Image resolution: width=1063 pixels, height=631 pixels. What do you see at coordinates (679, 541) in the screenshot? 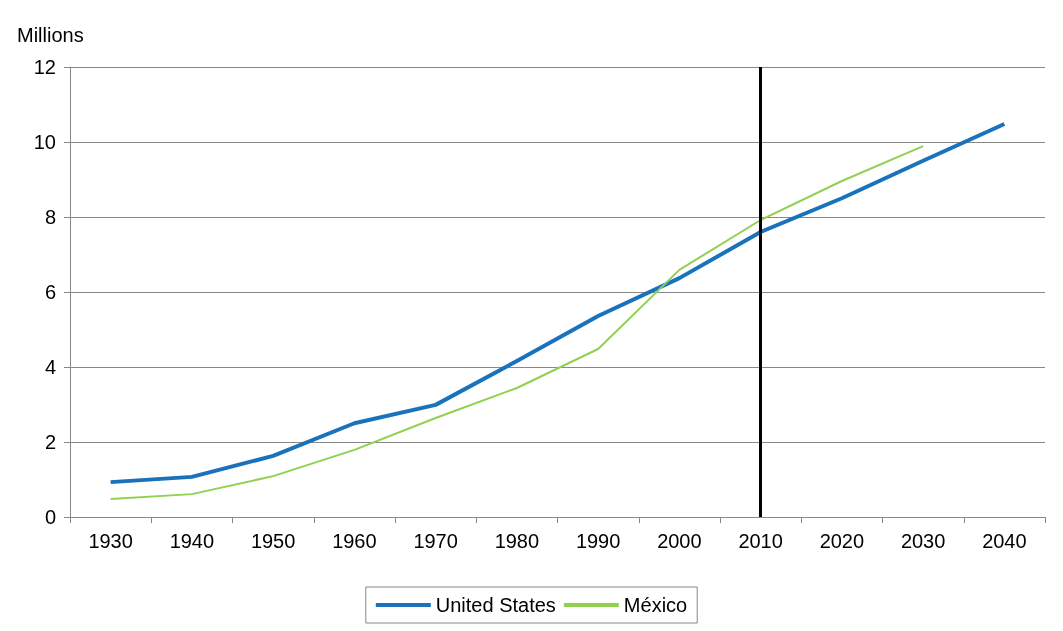
I see `x-tick-label: 2000` at bounding box center [679, 541].